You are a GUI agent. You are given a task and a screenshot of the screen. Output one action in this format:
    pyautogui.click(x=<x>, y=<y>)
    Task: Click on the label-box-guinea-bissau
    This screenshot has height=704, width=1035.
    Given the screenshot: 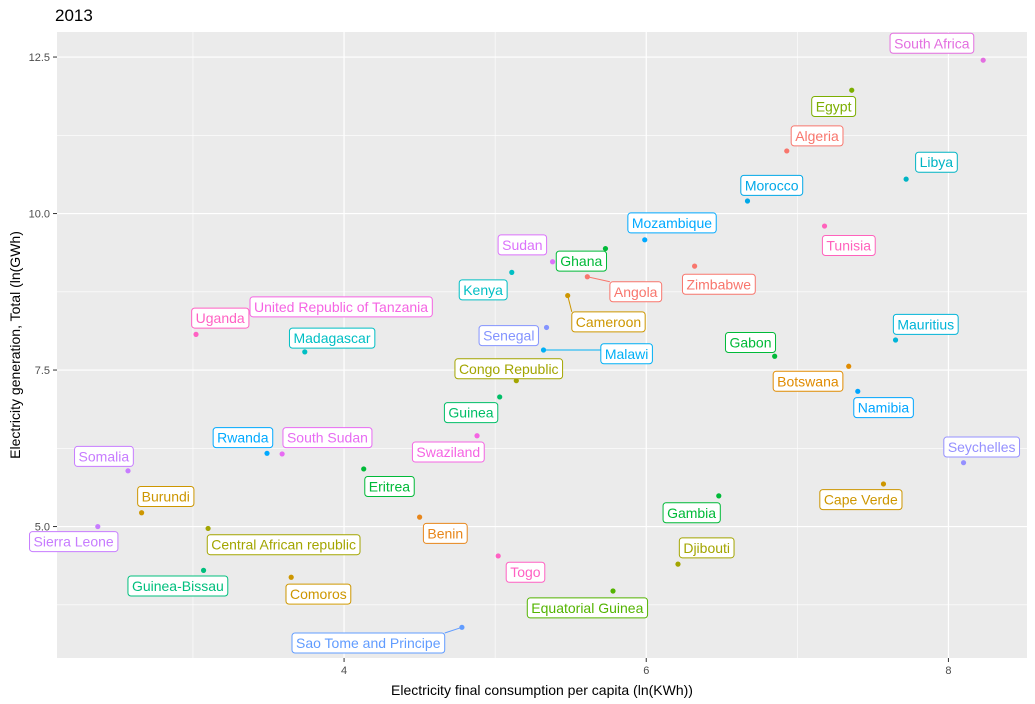 What is the action you would take?
    pyautogui.click(x=178, y=586)
    